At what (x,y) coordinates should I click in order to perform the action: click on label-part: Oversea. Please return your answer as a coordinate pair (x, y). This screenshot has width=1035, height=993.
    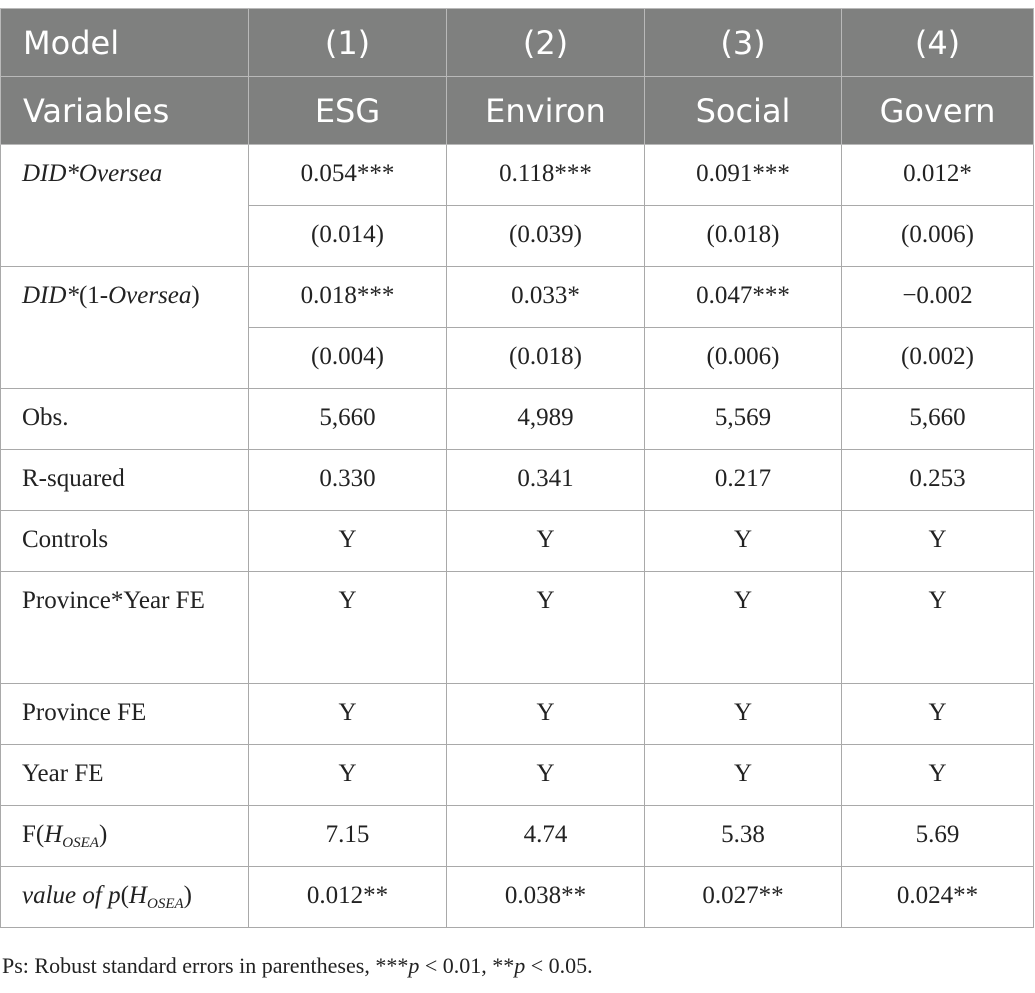
    Looking at the image, I should click on (150, 295).